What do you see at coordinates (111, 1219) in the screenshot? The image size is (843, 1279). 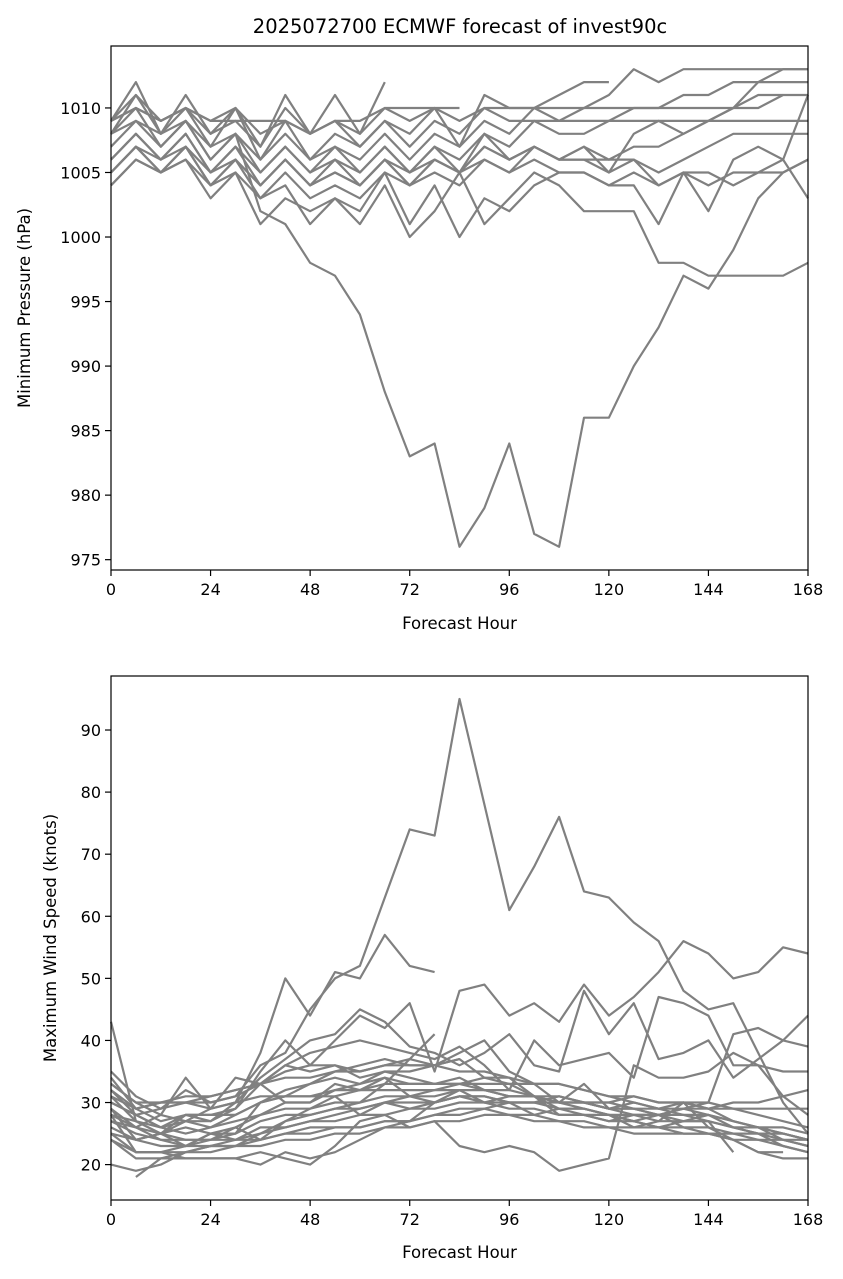 I see `wind-x-tick-label: 0` at bounding box center [111, 1219].